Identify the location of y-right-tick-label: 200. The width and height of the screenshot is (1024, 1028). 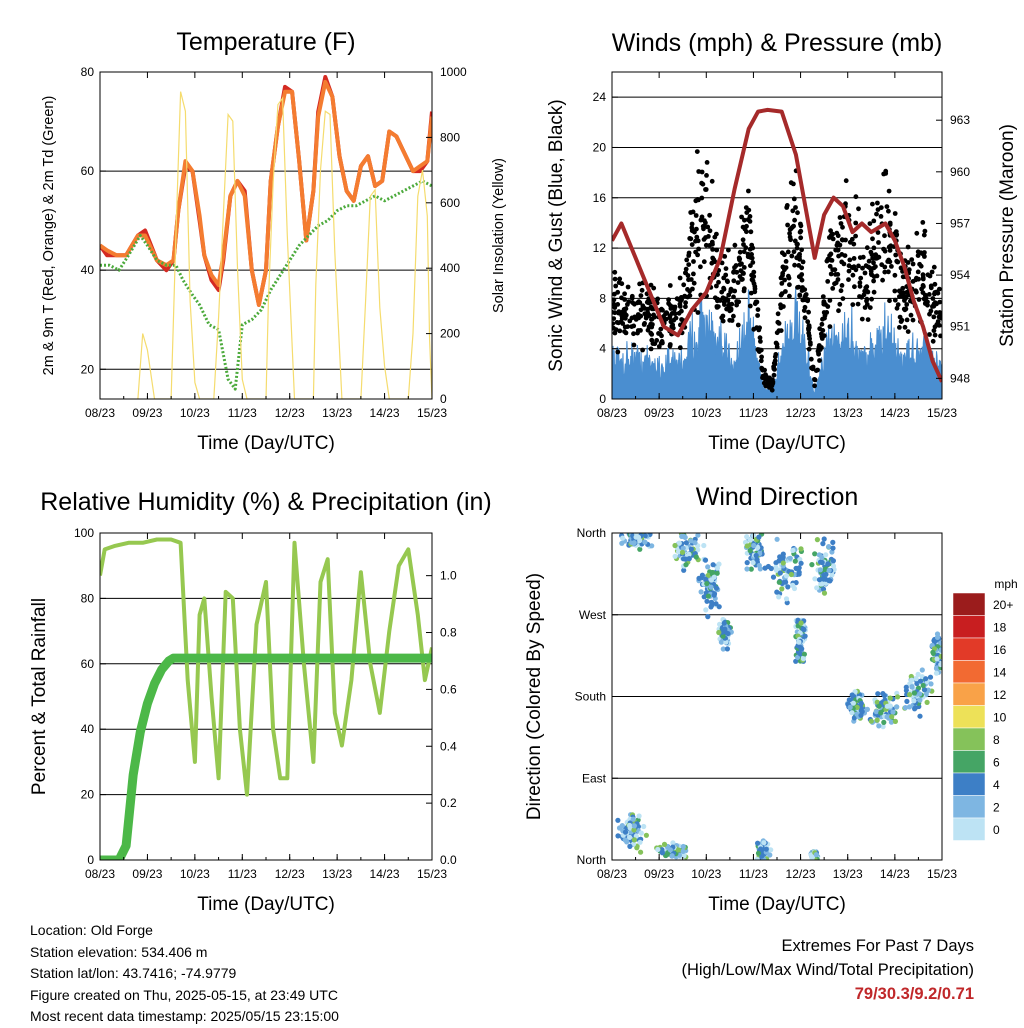
(450, 334).